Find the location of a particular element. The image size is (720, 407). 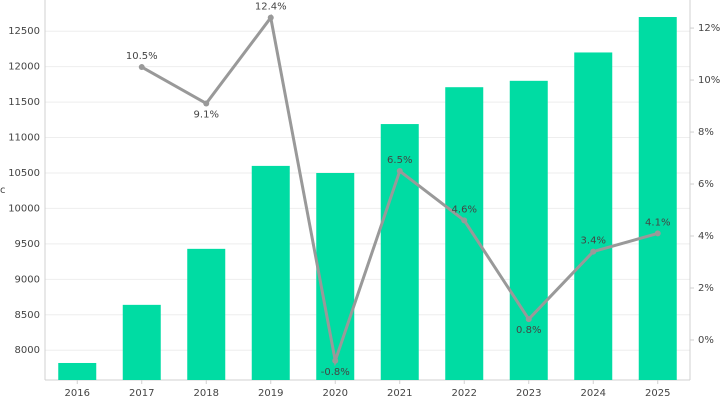

y-tick-label: 12500 is located at coordinates (24, 31).